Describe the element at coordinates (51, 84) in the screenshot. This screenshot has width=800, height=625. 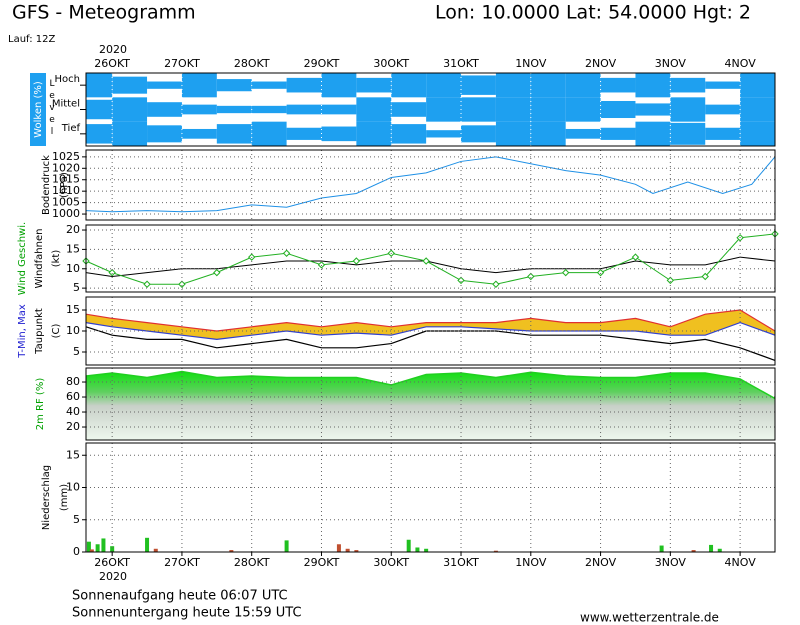
I see `level-letter: L` at that location.